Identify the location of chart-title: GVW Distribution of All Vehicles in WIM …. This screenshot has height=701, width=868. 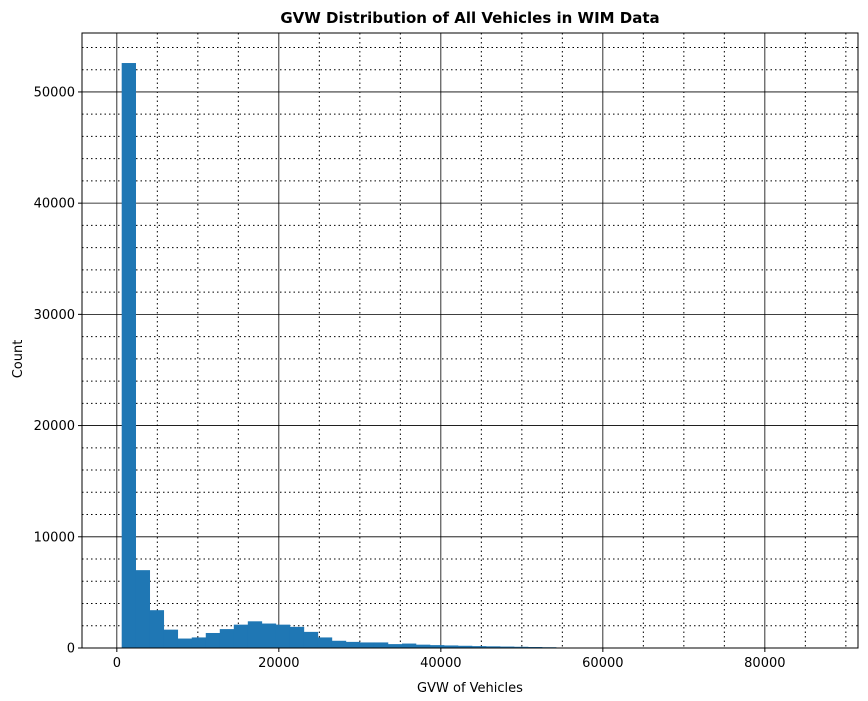
(469, 18).